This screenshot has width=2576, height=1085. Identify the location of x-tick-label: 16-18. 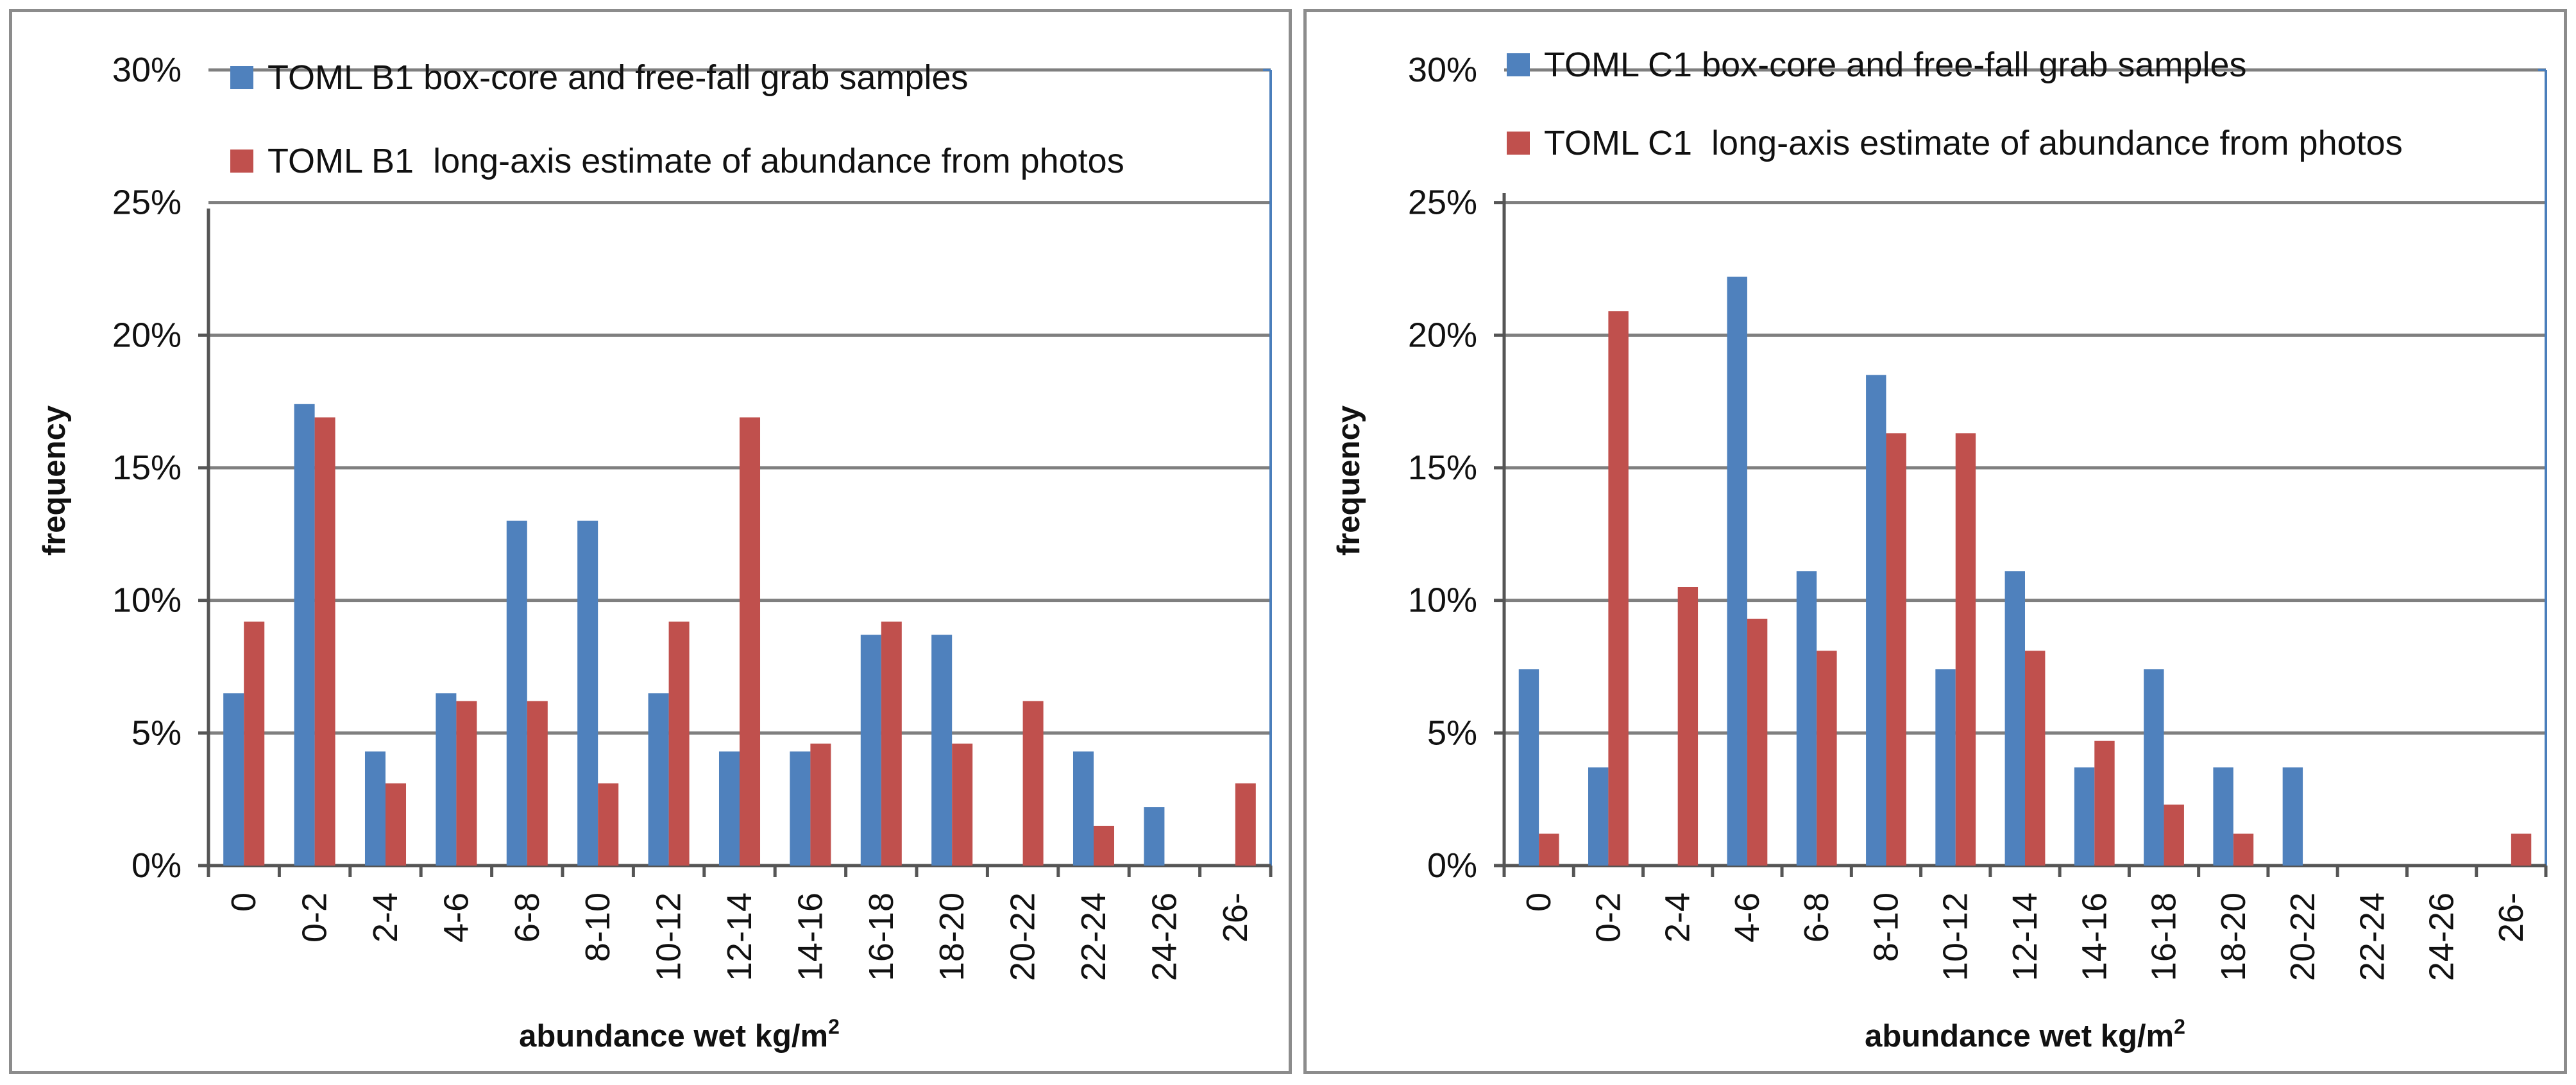
(881, 937).